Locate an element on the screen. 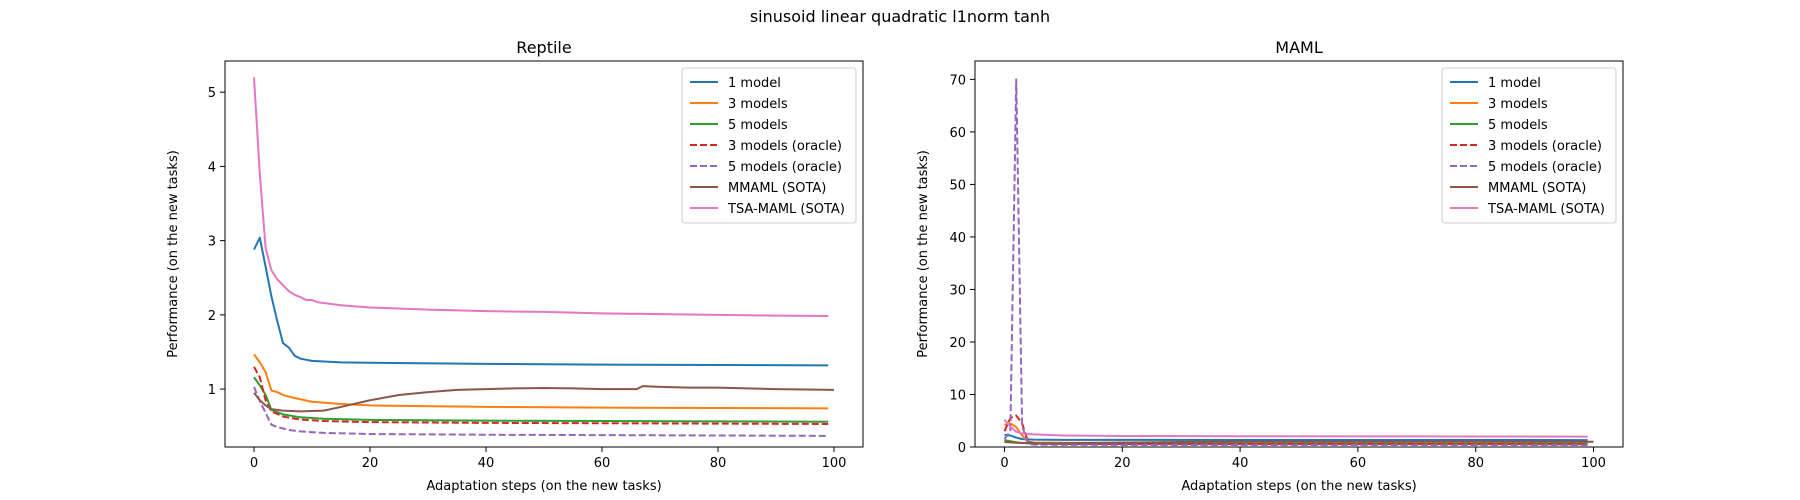 The image size is (1800, 500). chart-title: MAML is located at coordinates (1299, 47).